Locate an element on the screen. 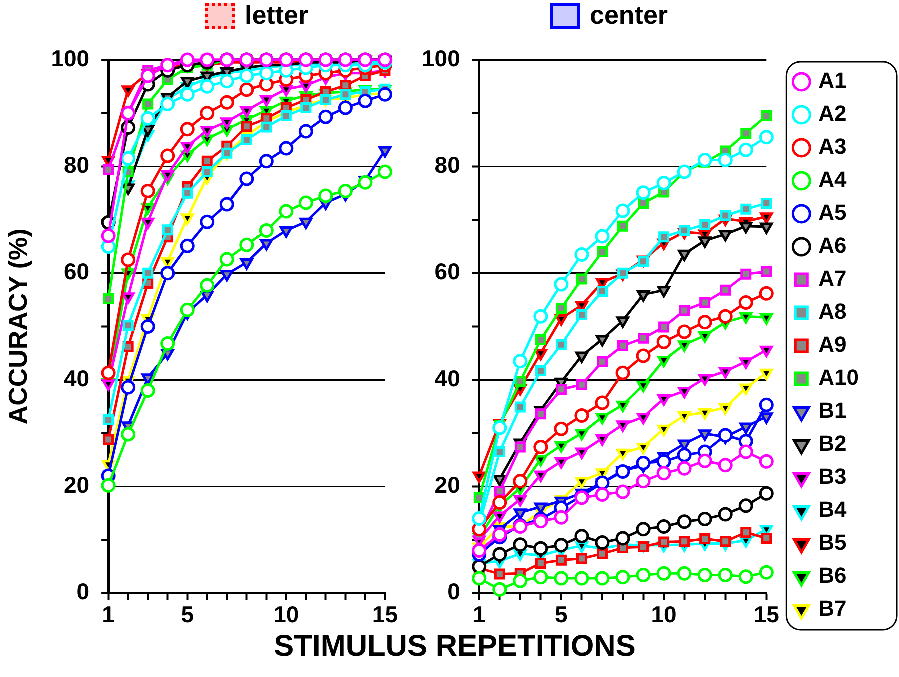 Image resolution: width=899 pixels, height=677 pixels. legend-label: A9 is located at coordinates (832, 345).